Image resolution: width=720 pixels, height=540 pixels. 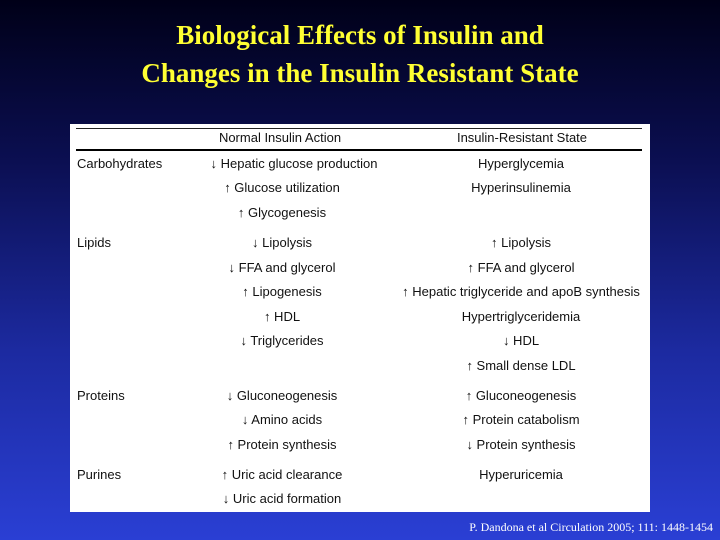 What do you see at coordinates (521, 316) in the screenshot?
I see `resistant-cell: Hypertriglyceridemia` at bounding box center [521, 316].